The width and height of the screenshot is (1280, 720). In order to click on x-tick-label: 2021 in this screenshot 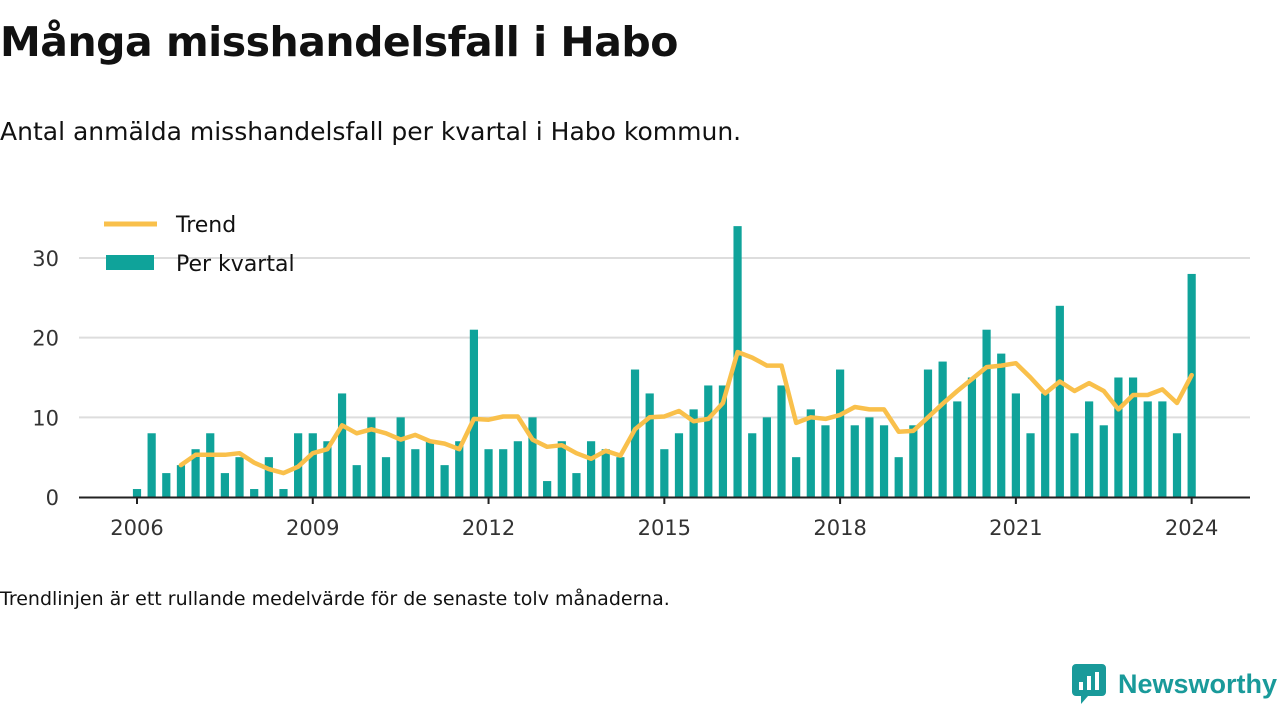, I will do `click(1015, 528)`.